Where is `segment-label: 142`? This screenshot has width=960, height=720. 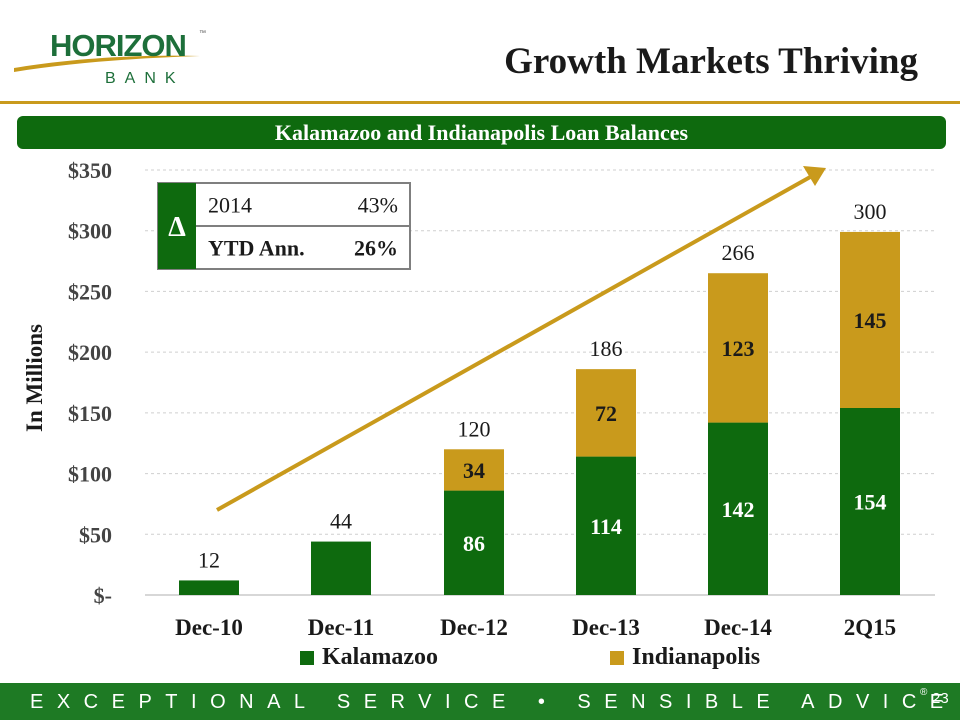 segment-label: 142 is located at coordinates (738, 509).